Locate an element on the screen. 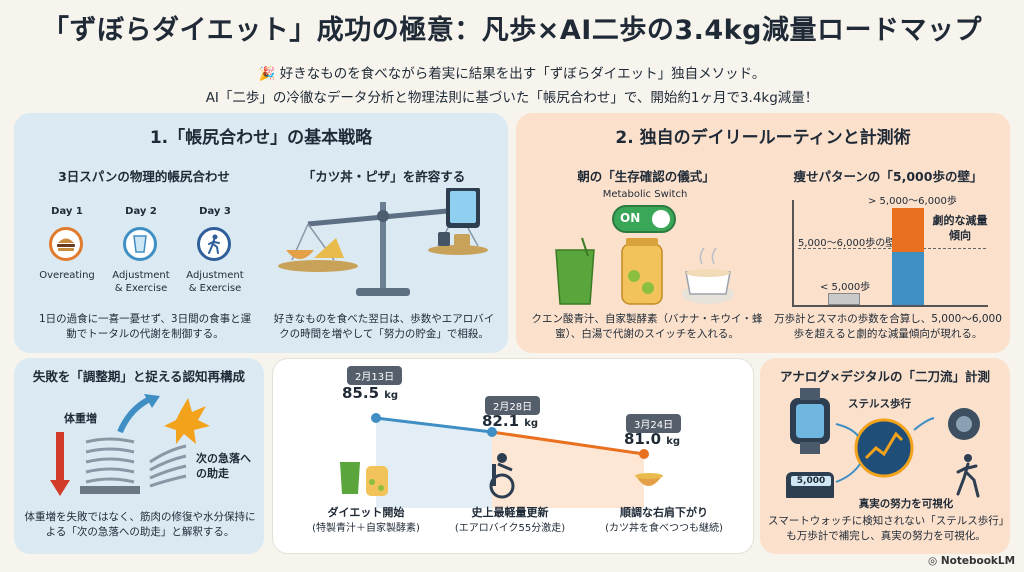 Image resolution: width=1024 pixels, height=572 pixels. mid-point is located at coordinates (492, 432).